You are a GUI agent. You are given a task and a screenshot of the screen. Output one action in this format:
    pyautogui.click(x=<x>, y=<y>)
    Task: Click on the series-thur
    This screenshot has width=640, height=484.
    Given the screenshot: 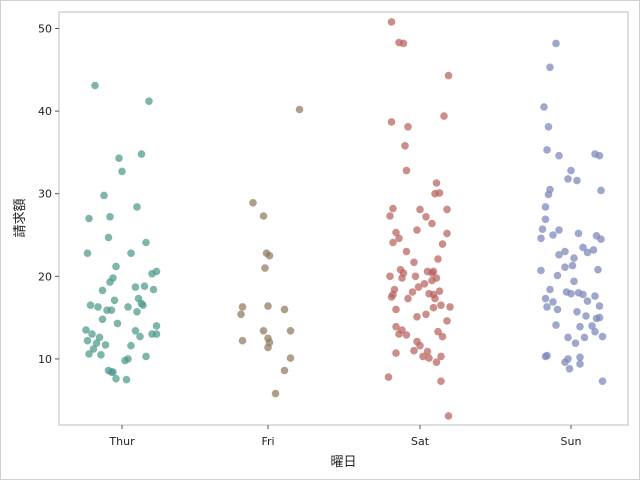 What is the action you would take?
    pyautogui.click(x=121, y=232)
    